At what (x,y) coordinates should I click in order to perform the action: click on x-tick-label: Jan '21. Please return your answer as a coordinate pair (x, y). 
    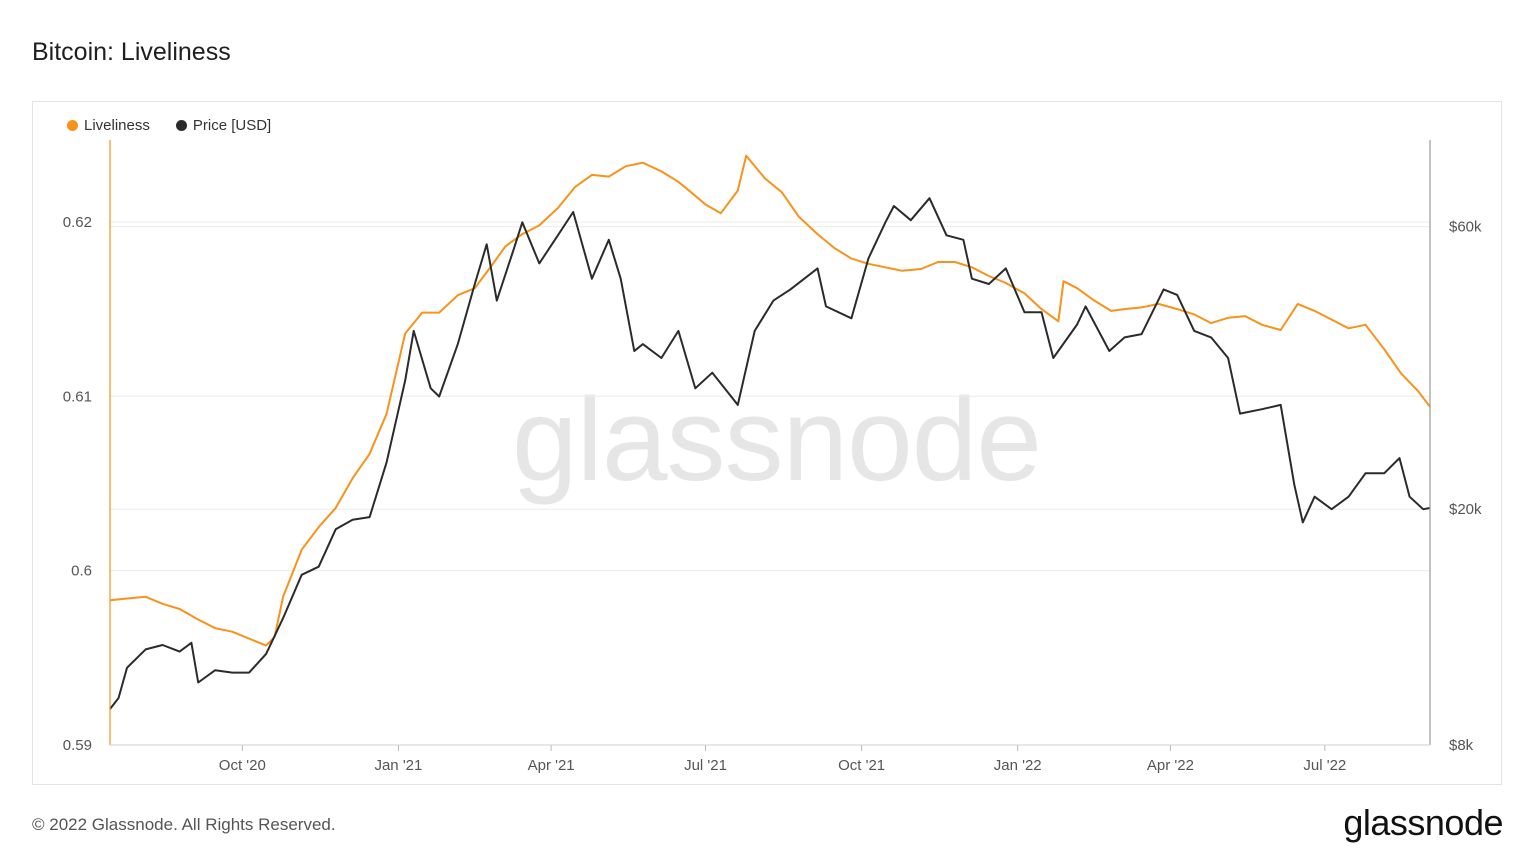
    Looking at the image, I should click on (398, 765).